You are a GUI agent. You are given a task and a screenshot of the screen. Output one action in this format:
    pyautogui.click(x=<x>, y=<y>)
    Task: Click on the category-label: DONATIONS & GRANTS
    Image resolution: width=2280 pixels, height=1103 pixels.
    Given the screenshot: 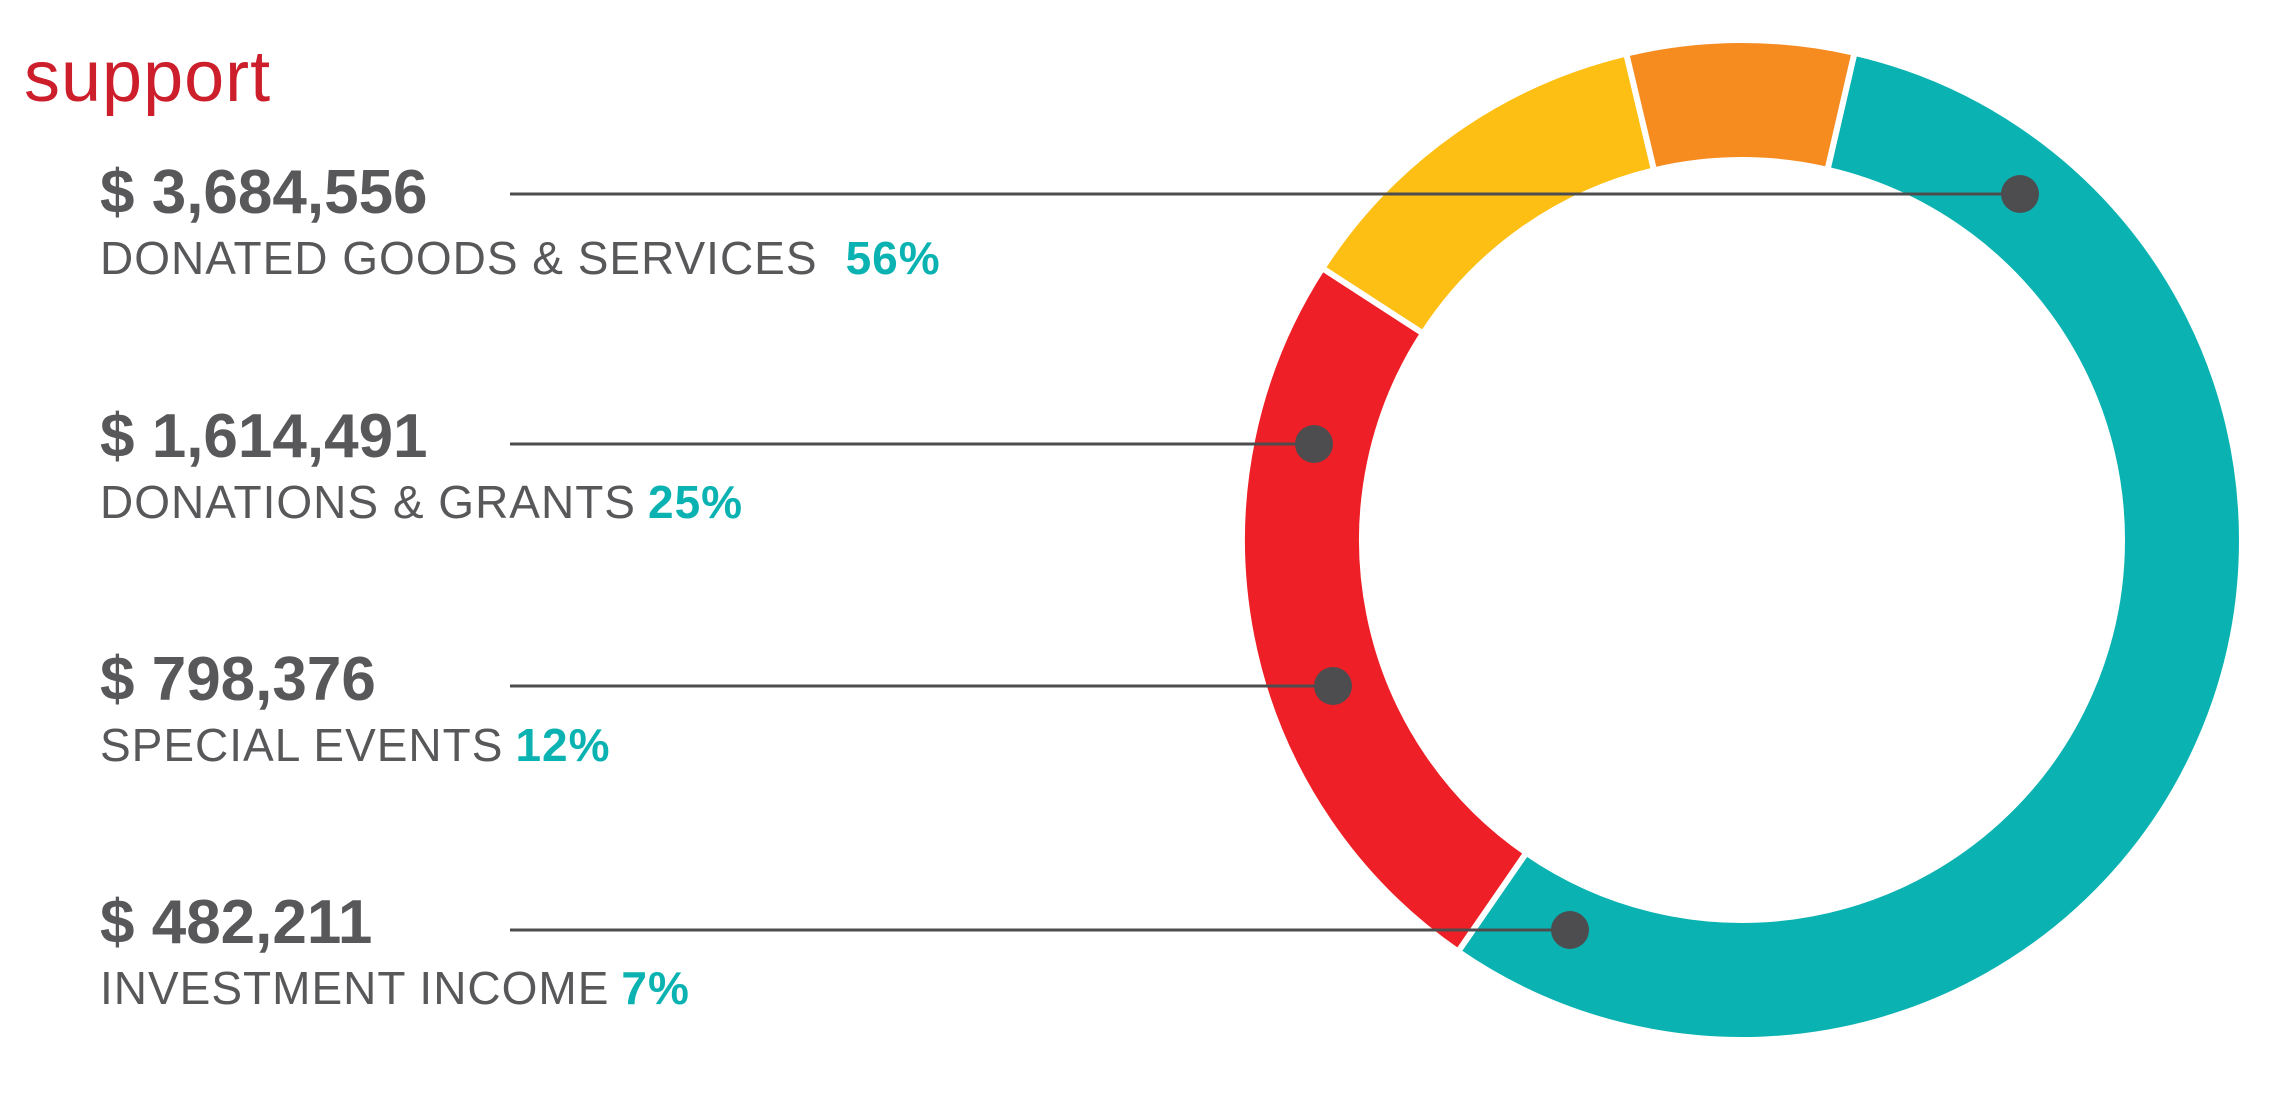 What is the action you would take?
    pyautogui.click(x=368, y=502)
    